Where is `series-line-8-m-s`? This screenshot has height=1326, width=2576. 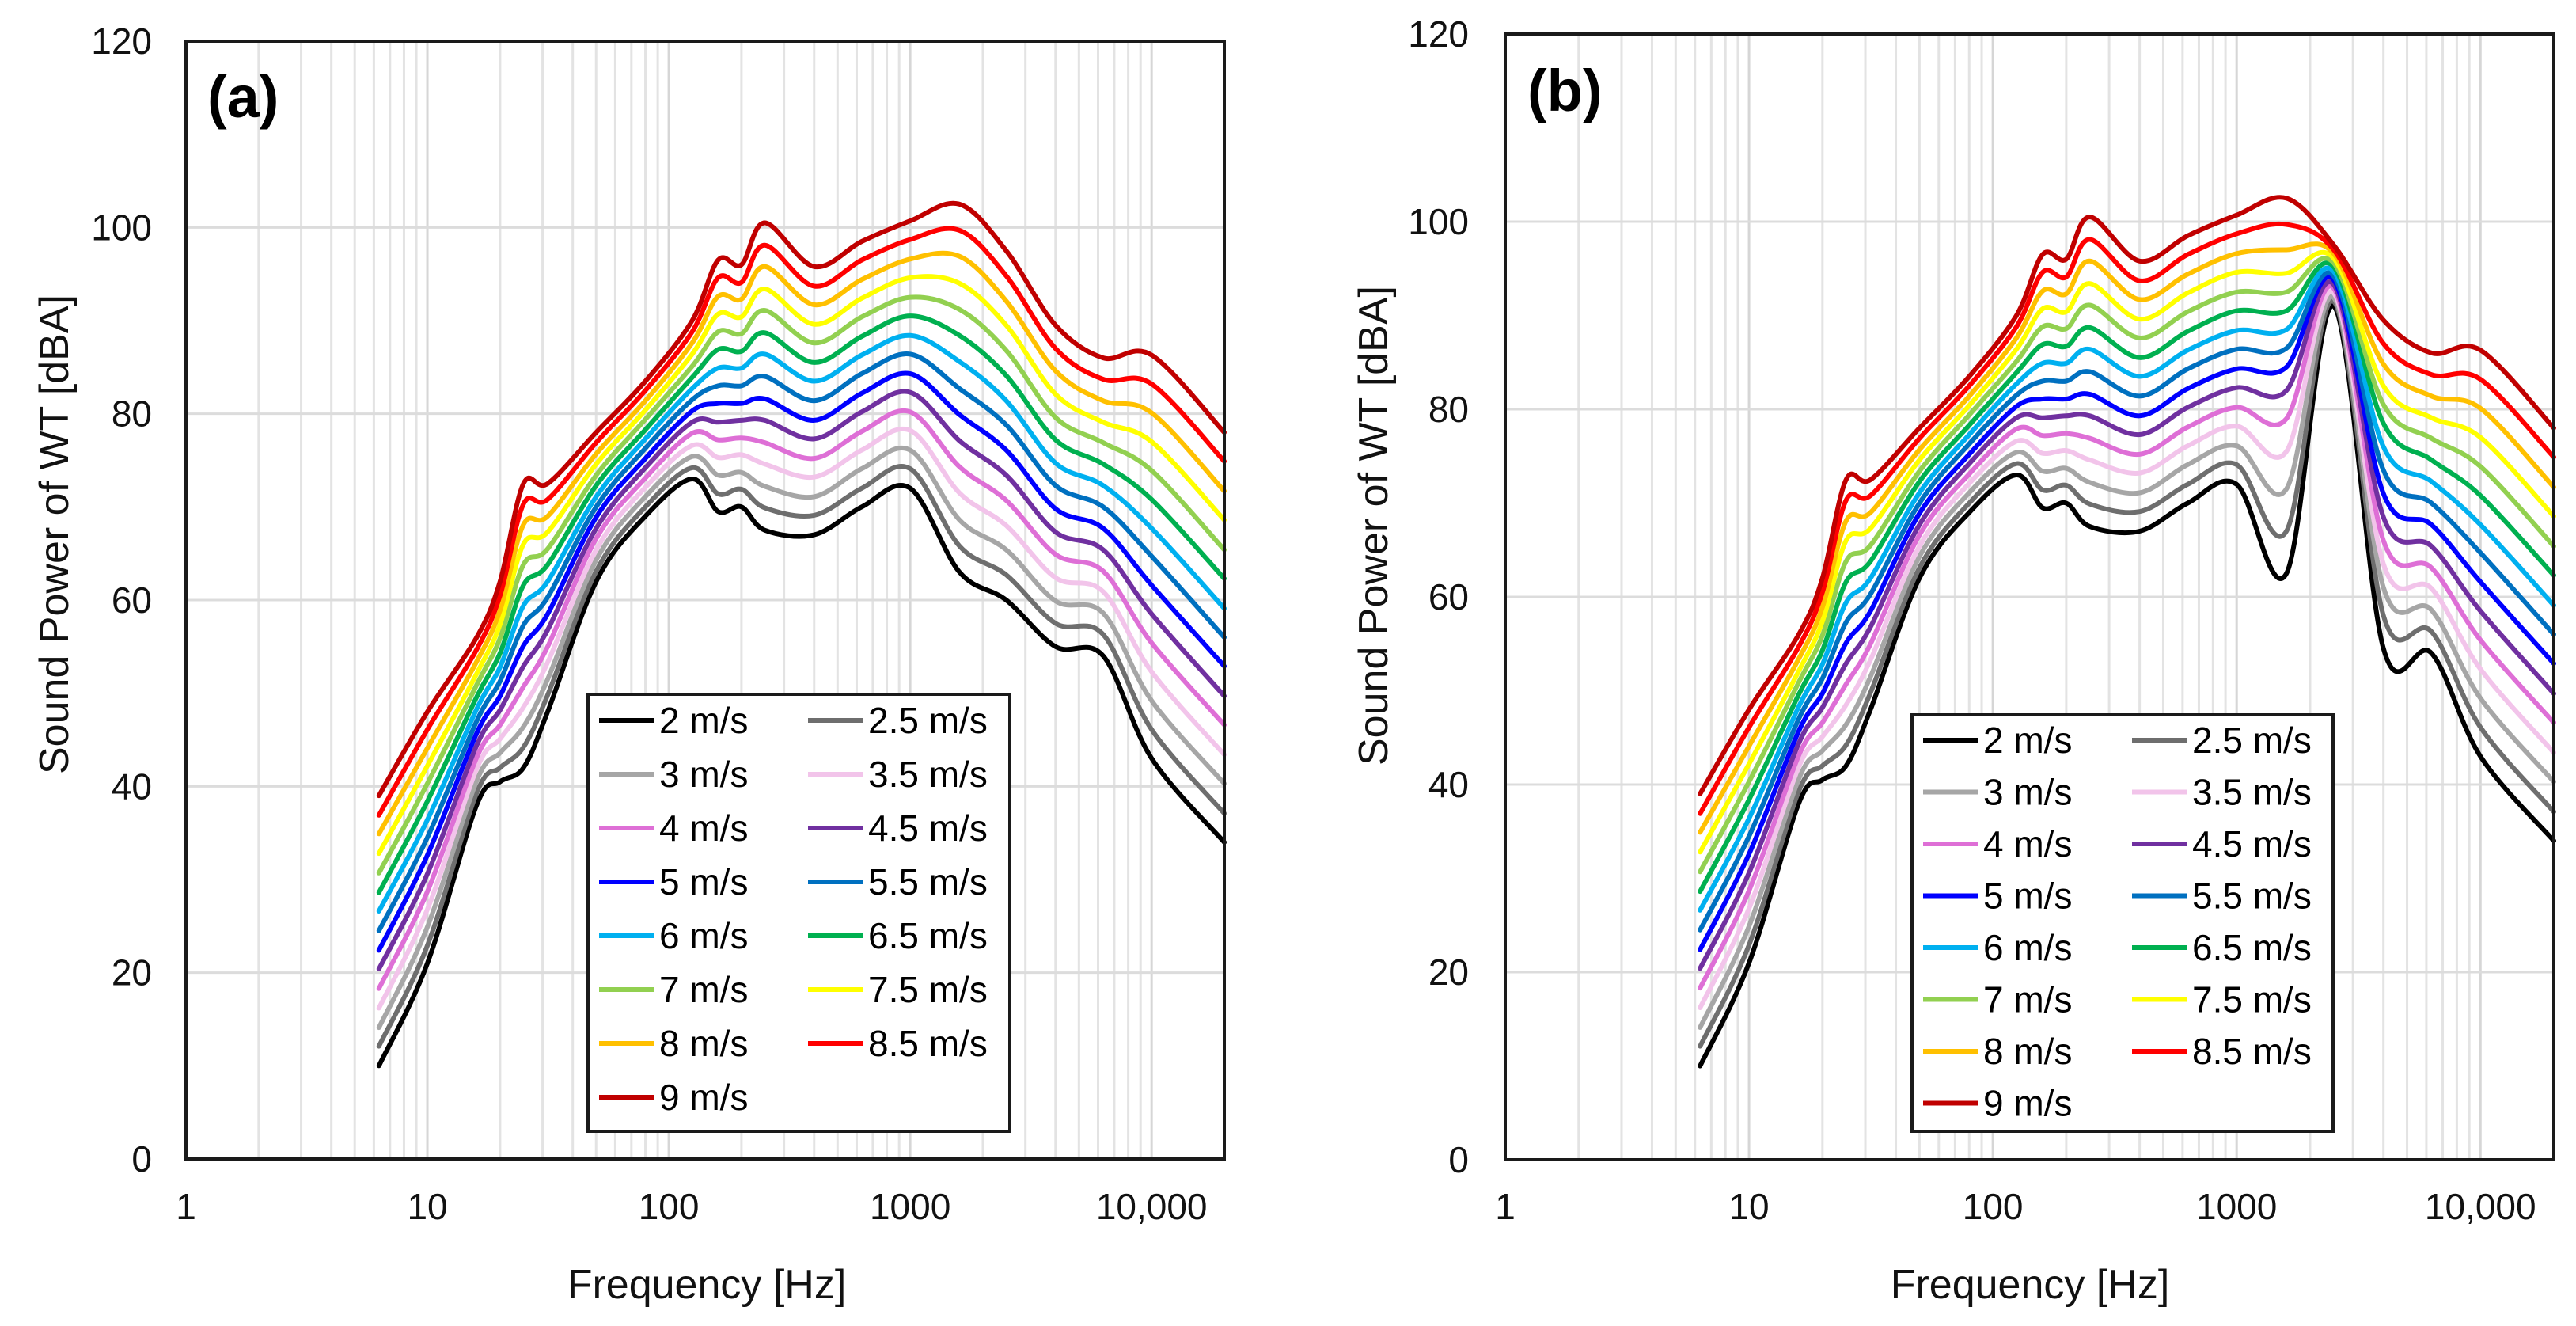 series-line-8-m-s is located at coordinates (2127, 538).